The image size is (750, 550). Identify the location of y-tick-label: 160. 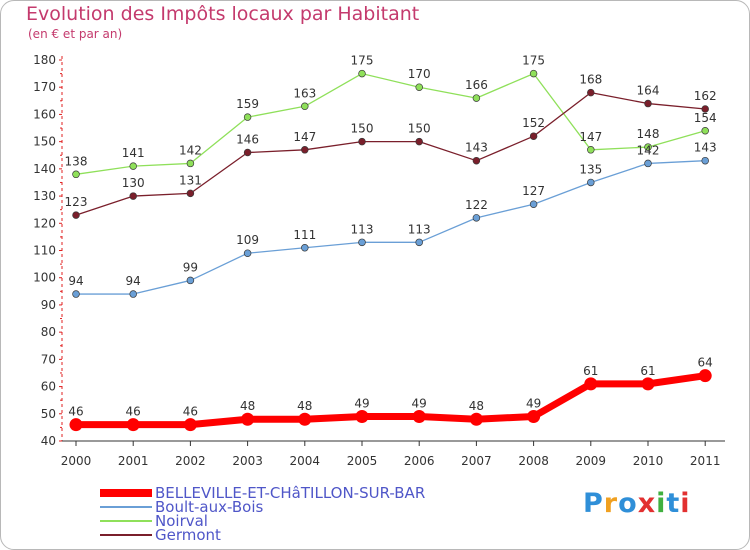
(44, 114).